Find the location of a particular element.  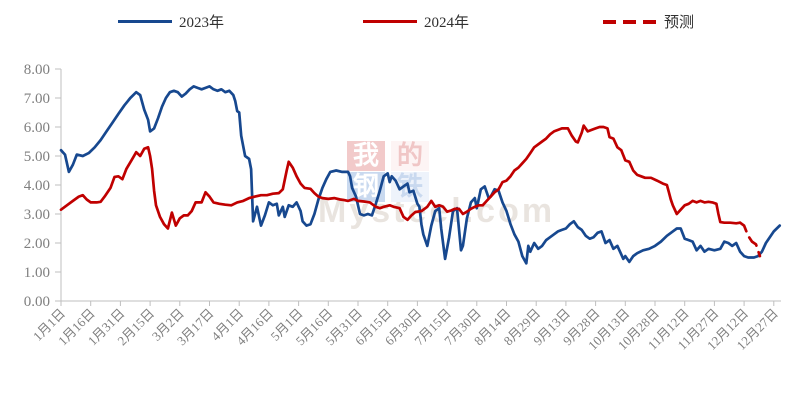

legend-item-2023: 2023年 is located at coordinates (171, 22).